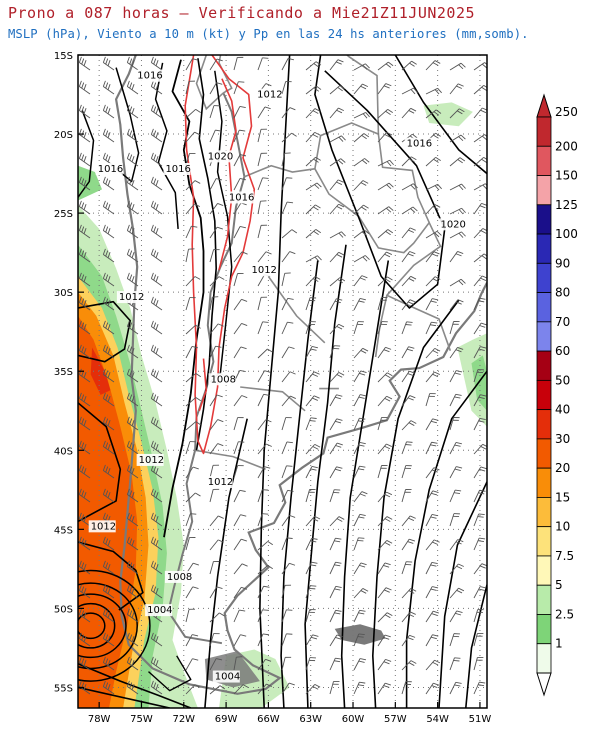 The height and width of the screenshot is (750, 600). What do you see at coordinates (564, 614) in the screenshot?
I see `colorbar-label-17: 2.5` at bounding box center [564, 614].